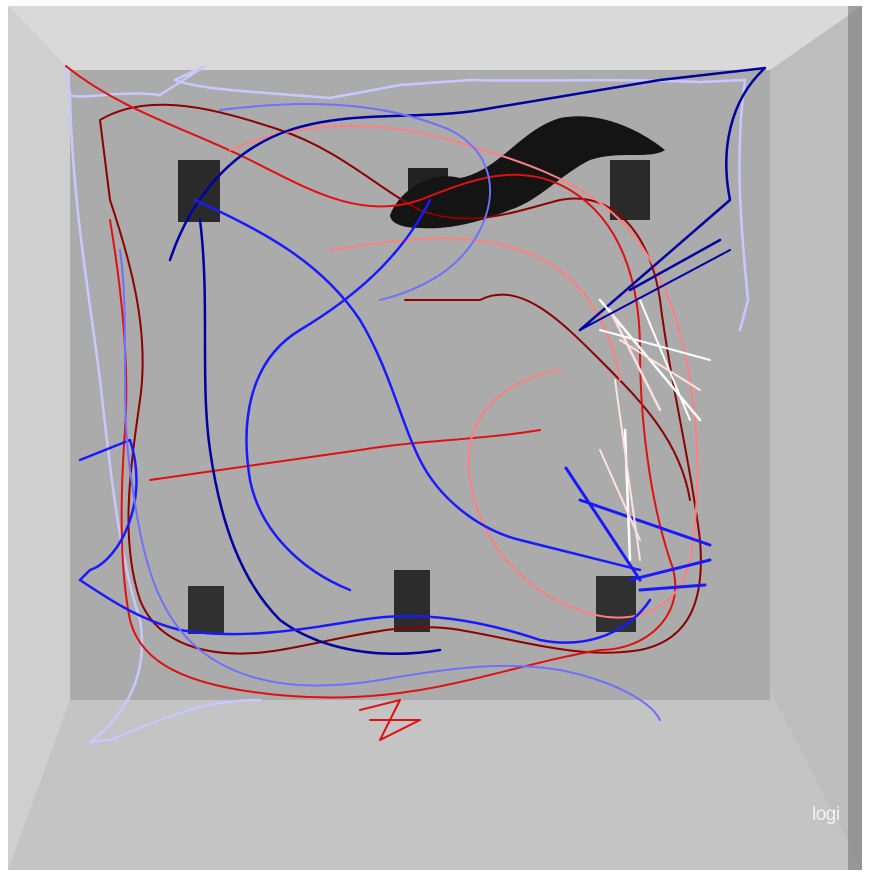 This screenshot has width=879, height=884. I want to click on object-bottom-center, so click(412, 601).